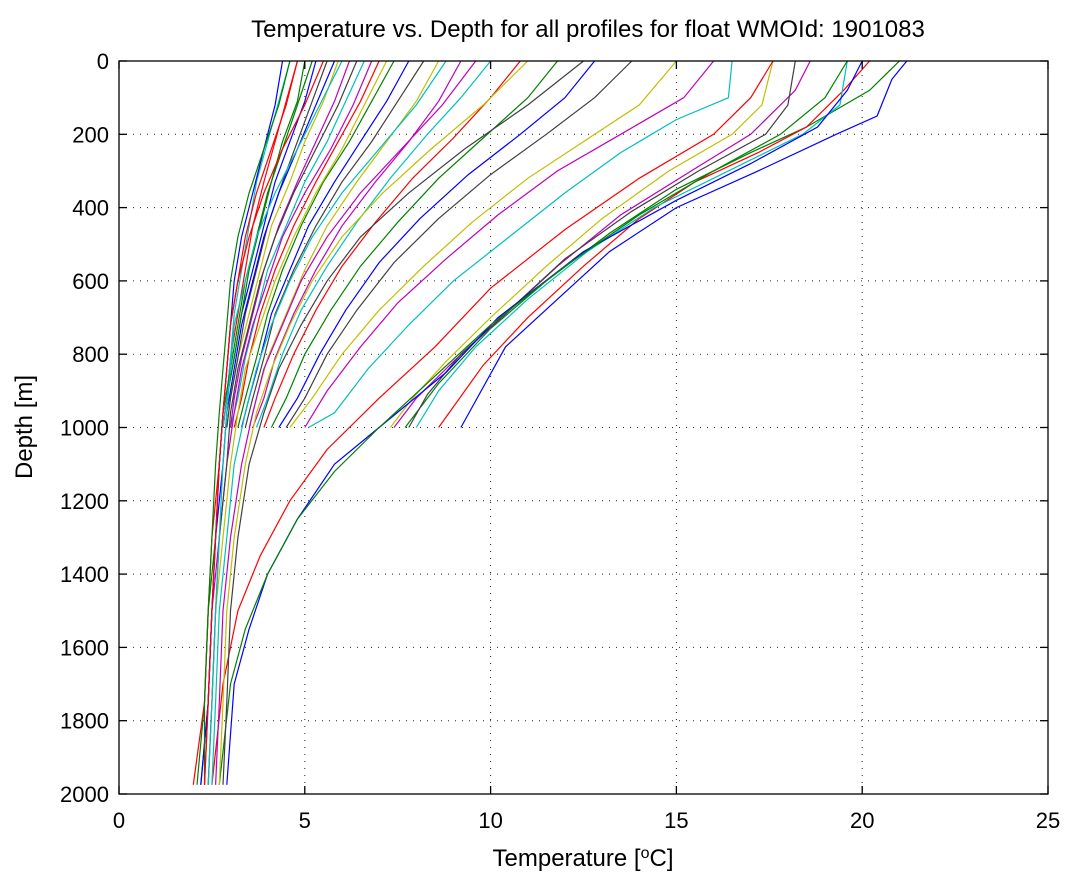  What do you see at coordinates (103, 61) in the screenshot?
I see `y-tick-label: 0` at bounding box center [103, 61].